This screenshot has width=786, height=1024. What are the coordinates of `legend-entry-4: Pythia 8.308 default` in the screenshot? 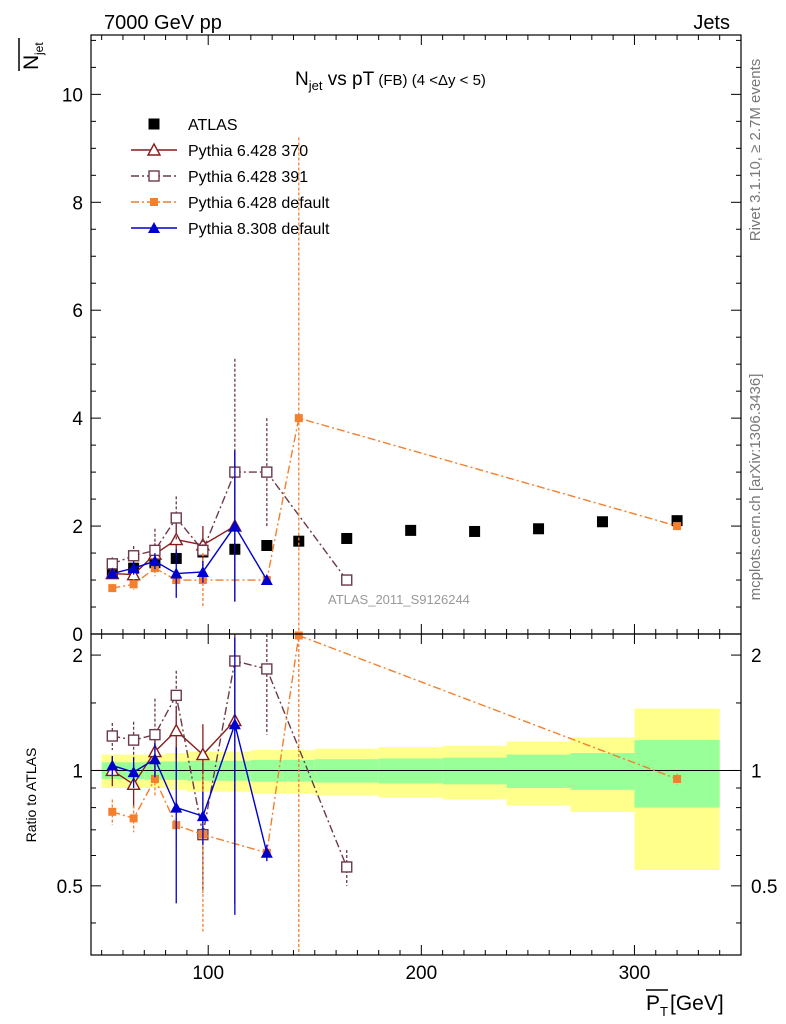 It's located at (230, 229).